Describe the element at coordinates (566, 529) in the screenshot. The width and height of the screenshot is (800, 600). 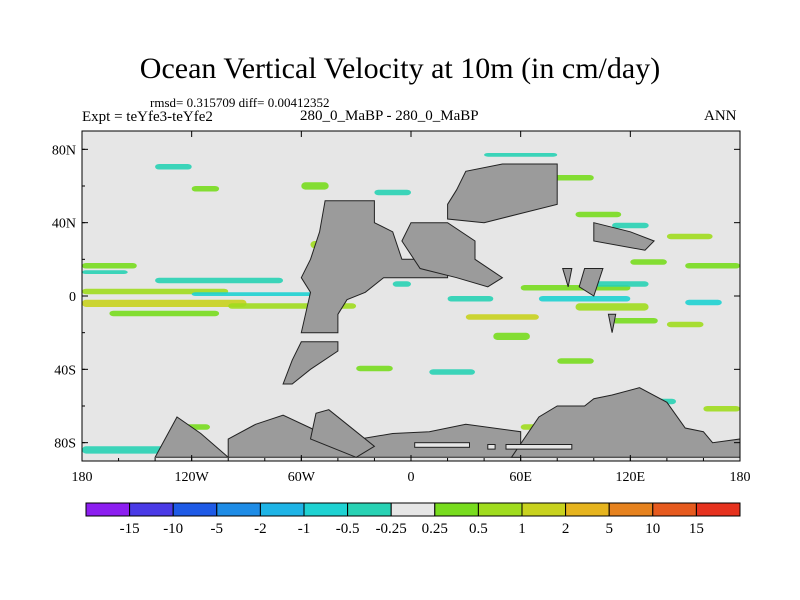
I see `colorbar-label: 2` at that location.